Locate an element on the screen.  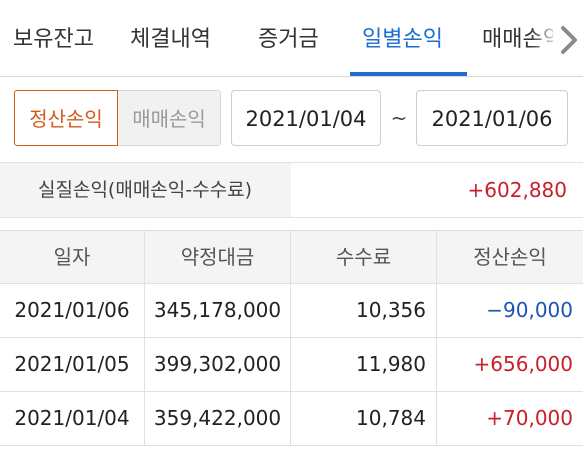
chevron-right-icon is located at coordinates (568, 40).